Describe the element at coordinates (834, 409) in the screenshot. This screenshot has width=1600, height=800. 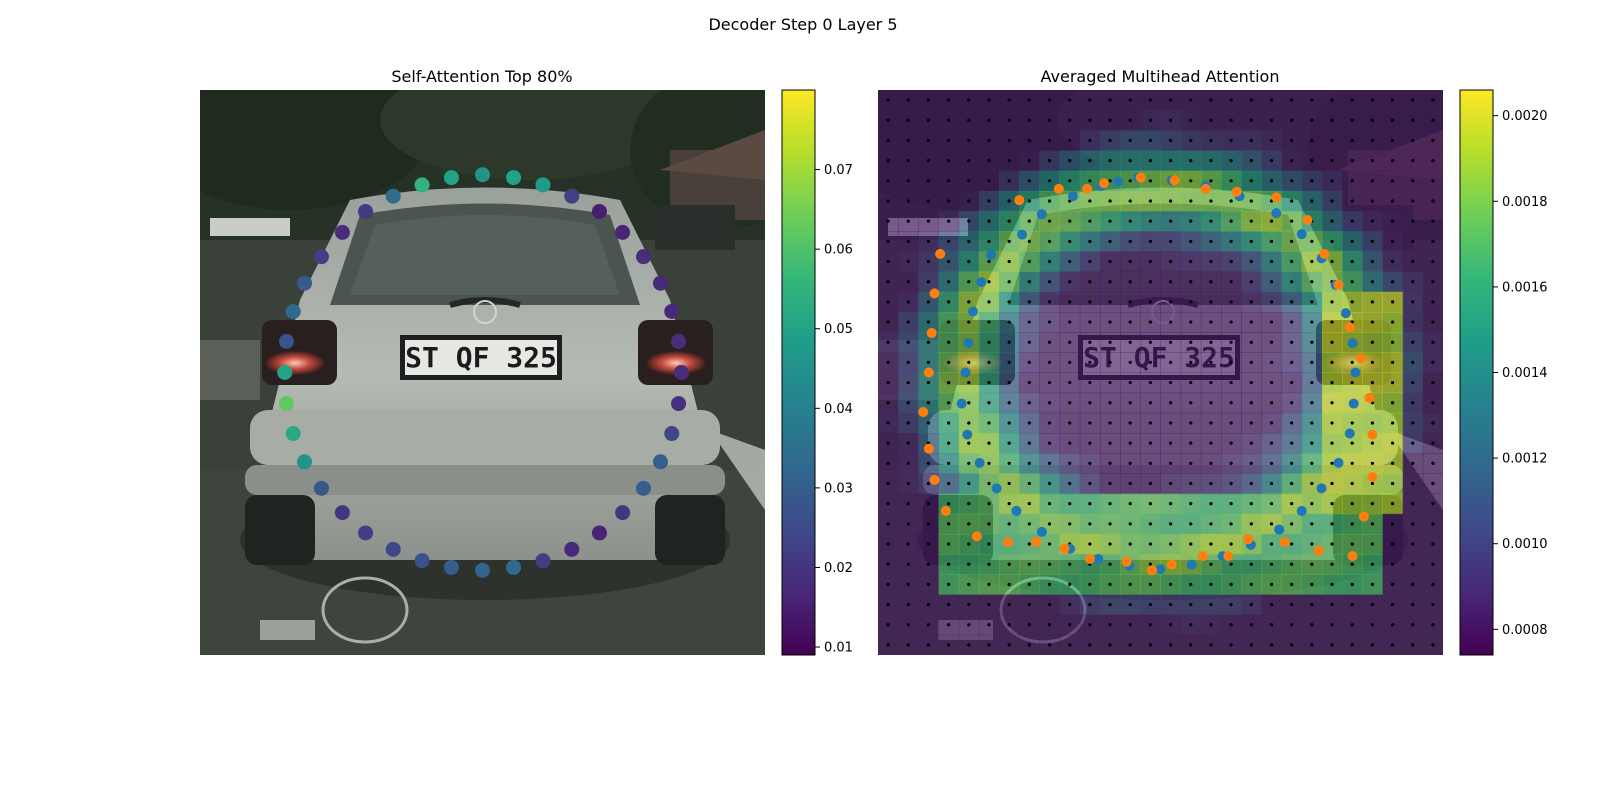
I see `self-attention-colorbar-ticks: 0.01 0.02 0.03 0.04 0.05 0.06 0.07` at that location.